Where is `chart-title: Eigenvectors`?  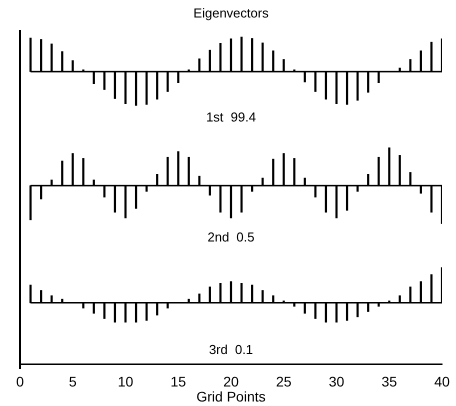
chart-title: Eigenvectors is located at coordinates (231, 12).